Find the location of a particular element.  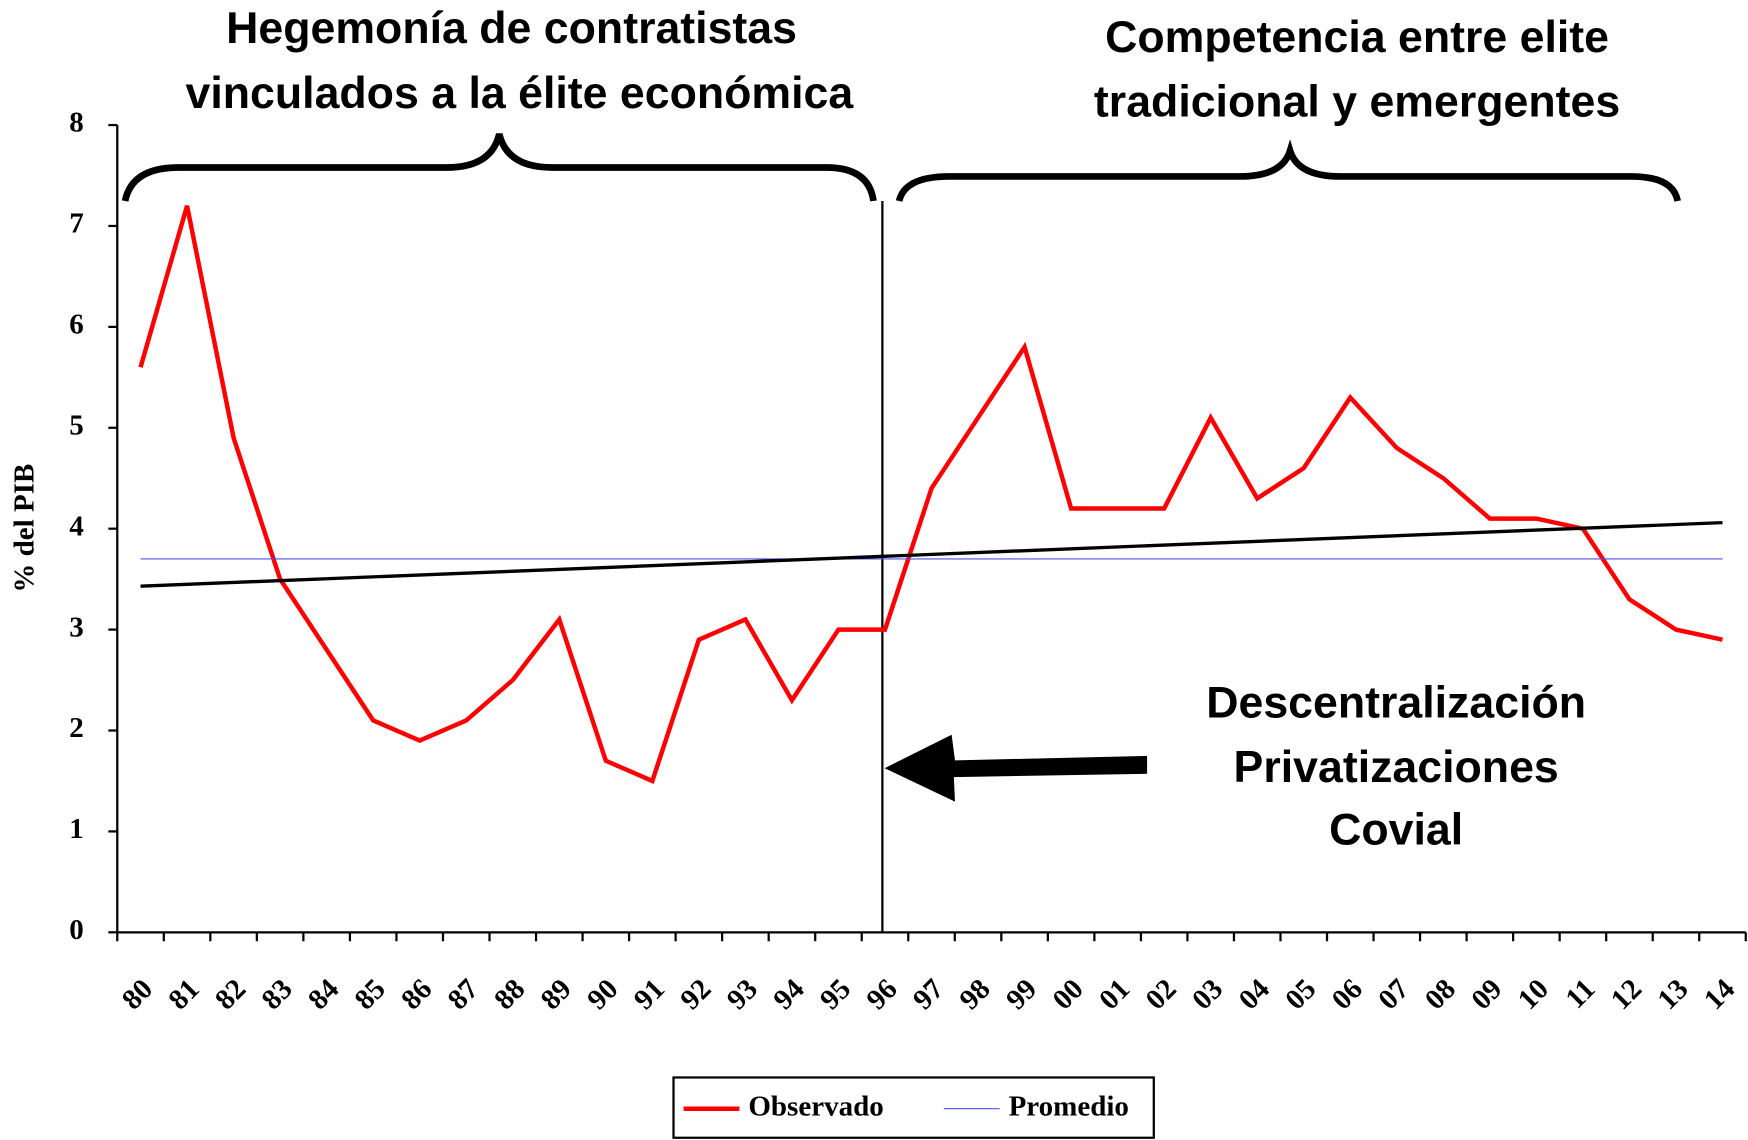

x-tick-label: 98 is located at coordinates (974, 994).